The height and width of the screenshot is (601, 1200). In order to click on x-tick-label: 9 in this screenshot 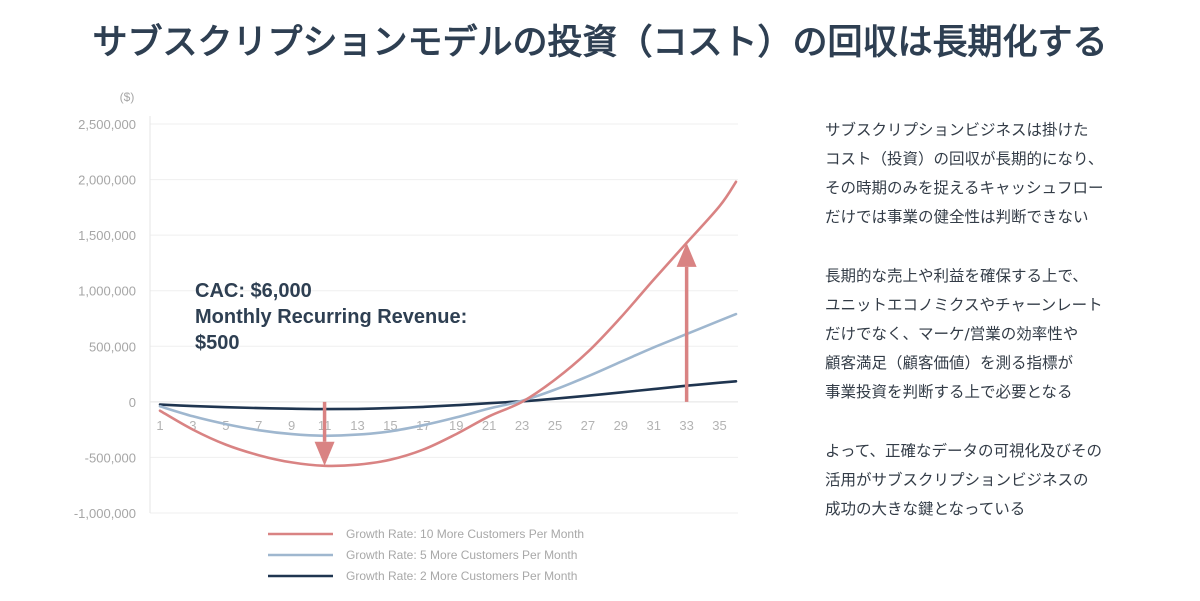, I will do `click(291, 425)`.